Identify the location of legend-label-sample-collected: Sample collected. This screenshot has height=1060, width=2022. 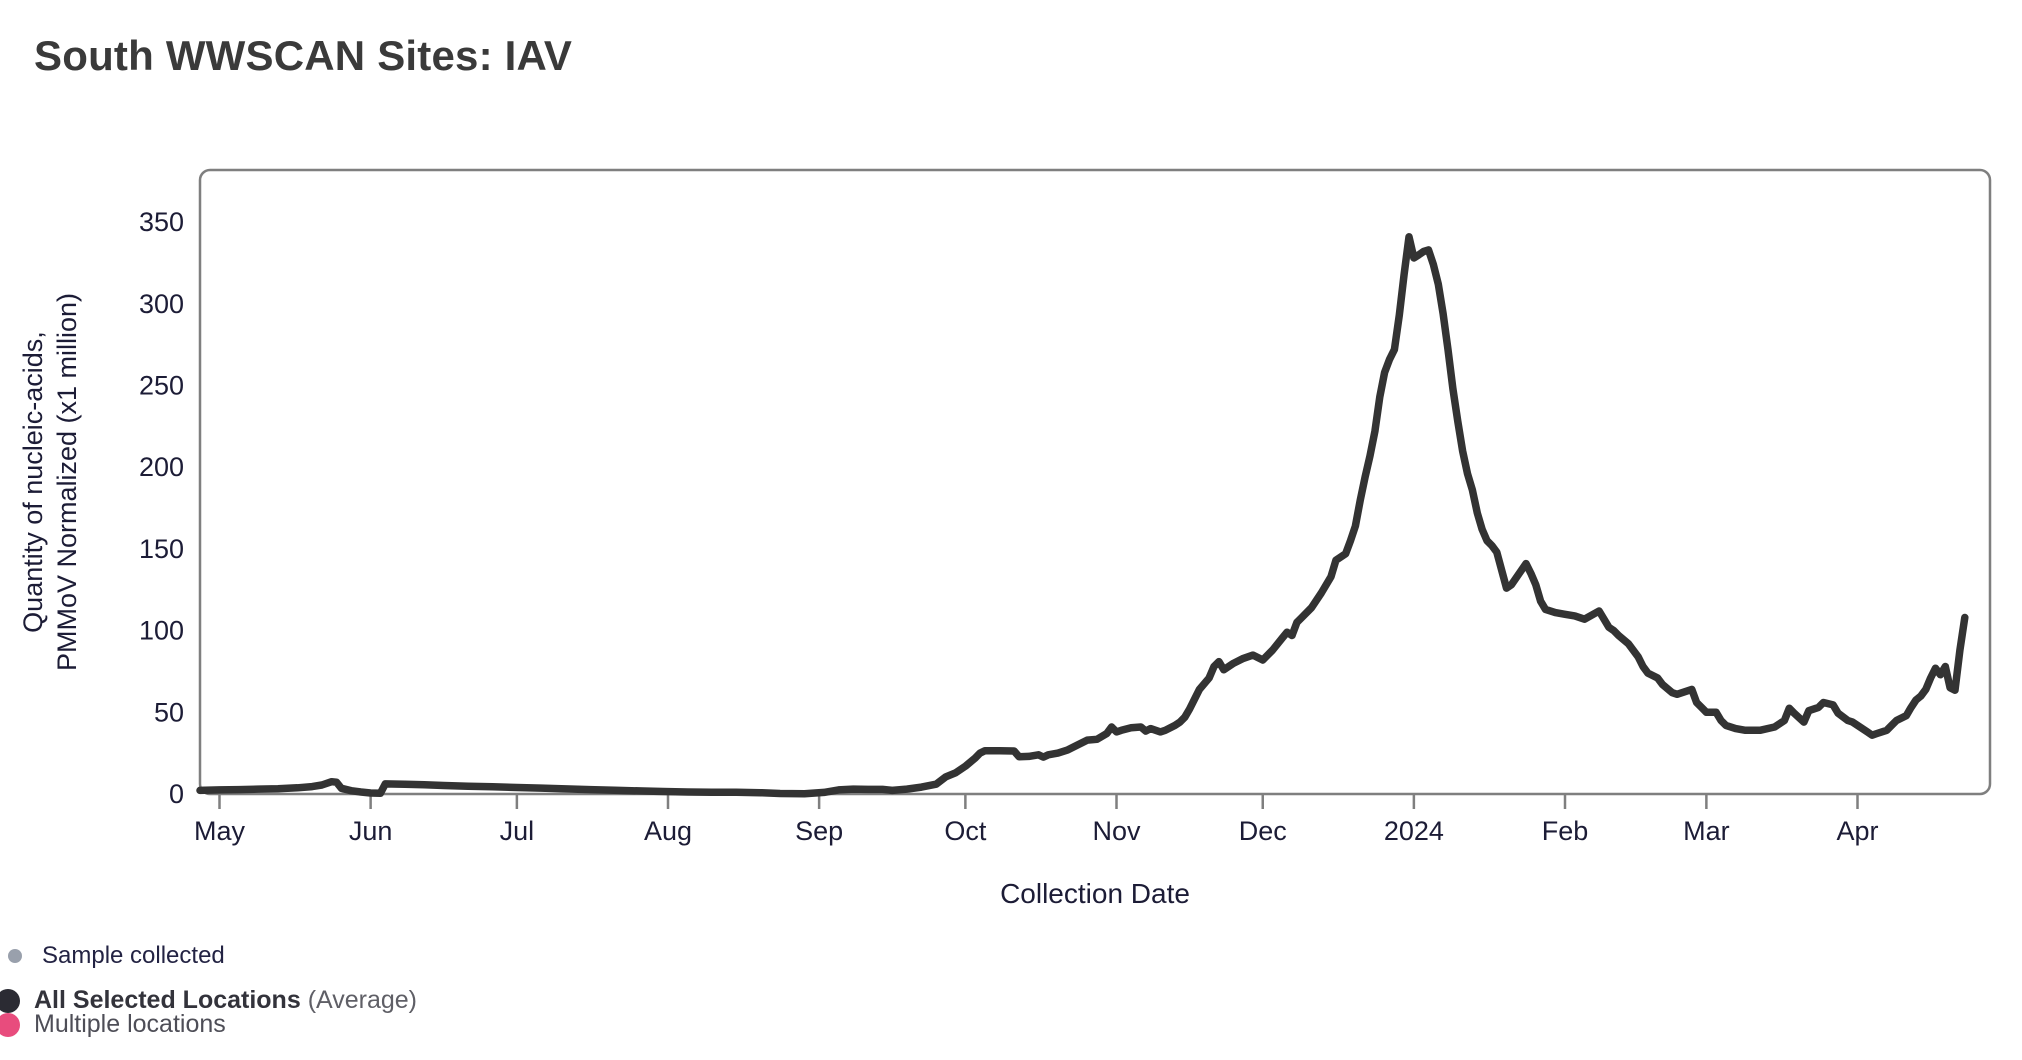
(133, 955).